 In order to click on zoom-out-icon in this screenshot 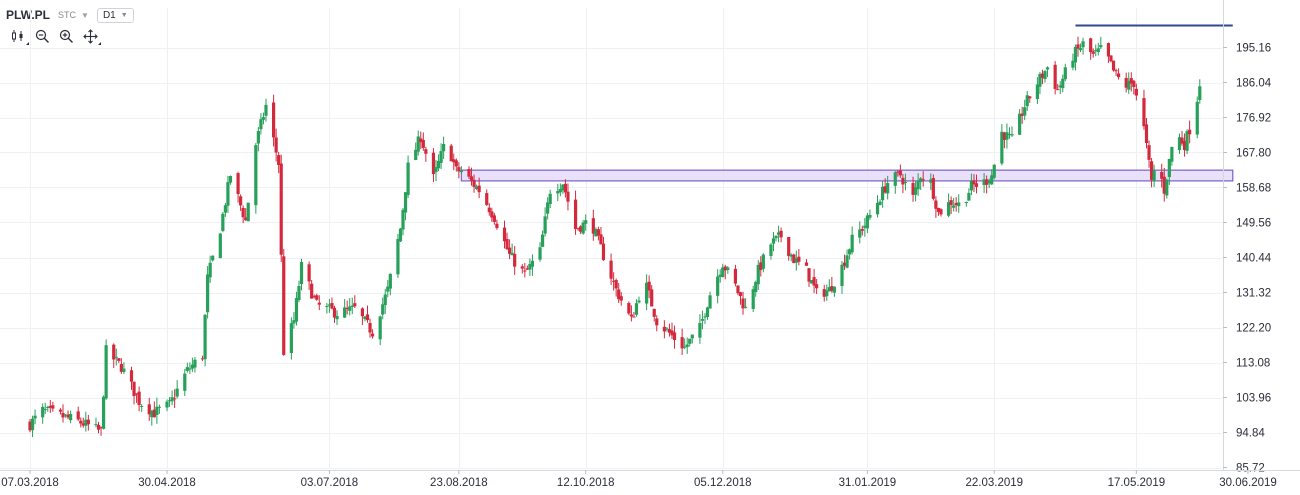, I will do `click(42, 36)`.